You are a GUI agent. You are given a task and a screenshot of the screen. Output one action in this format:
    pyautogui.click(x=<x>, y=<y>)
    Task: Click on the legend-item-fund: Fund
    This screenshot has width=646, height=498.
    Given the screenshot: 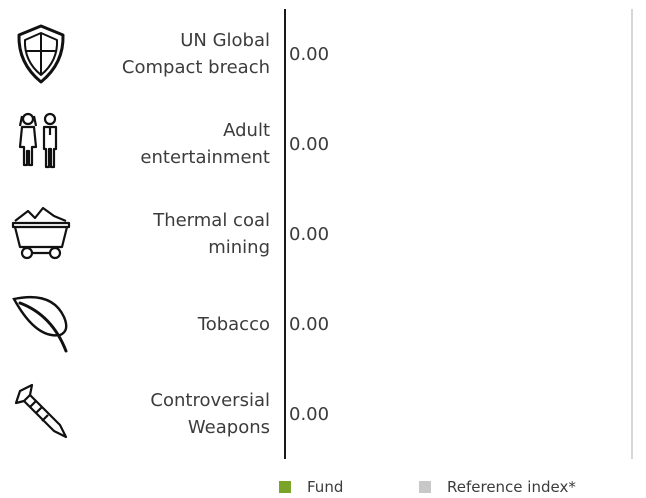 What is the action you would take?
    pyautogui.click(x=311, y=487)
    